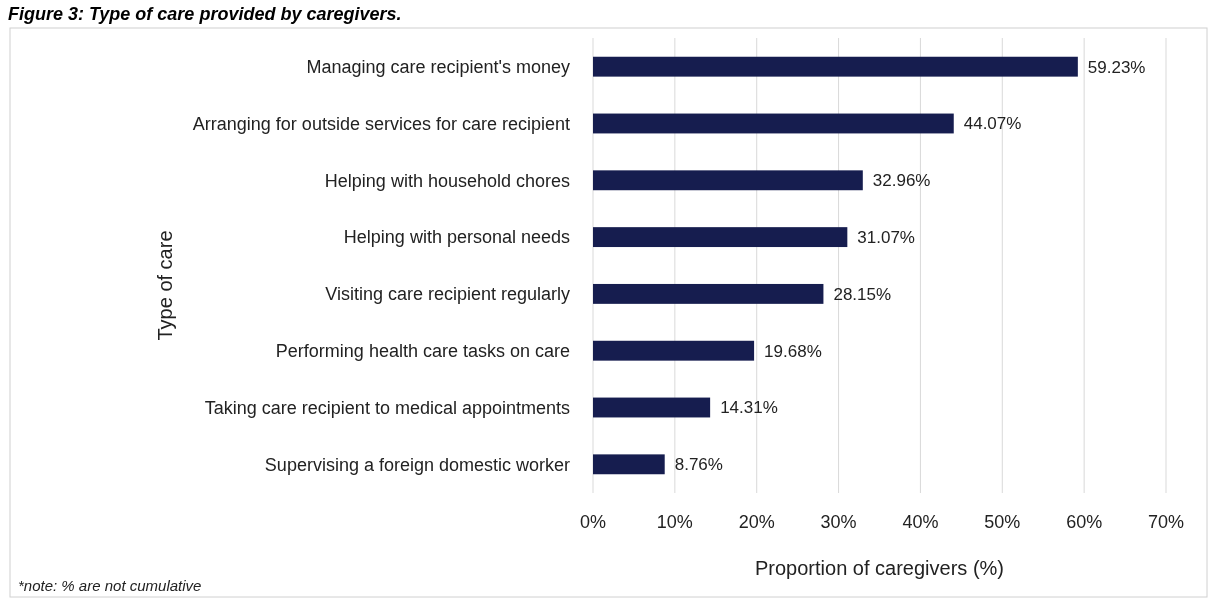 The width and height of the screenshot is (1217, 601). Describe the element at coordinates (165, 285) in the screenshot. I see `y-axis-title: Type of care` at that location.